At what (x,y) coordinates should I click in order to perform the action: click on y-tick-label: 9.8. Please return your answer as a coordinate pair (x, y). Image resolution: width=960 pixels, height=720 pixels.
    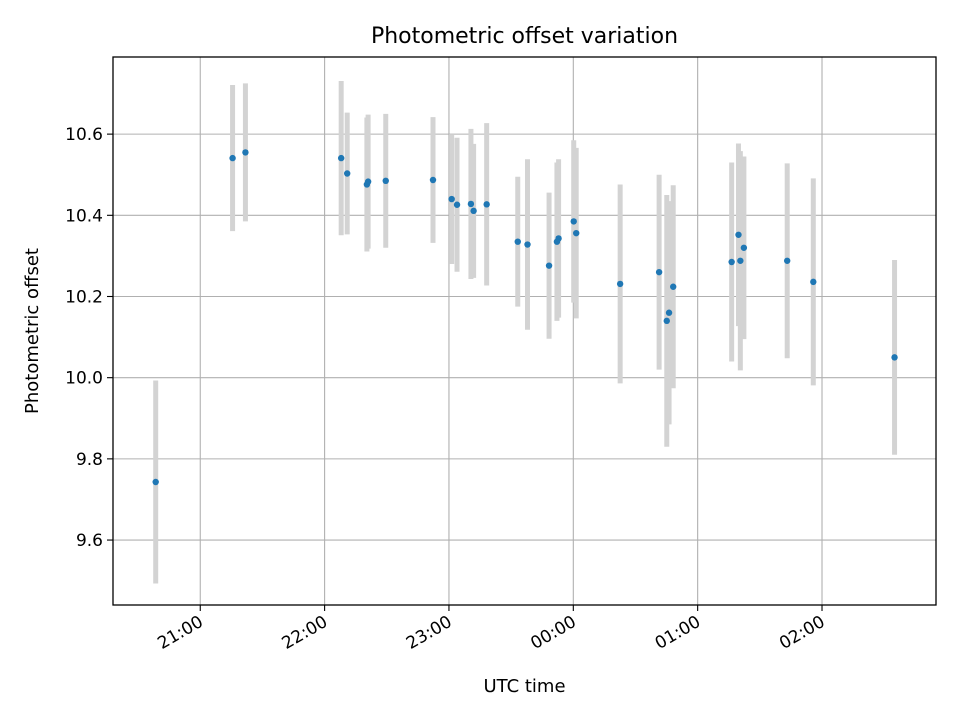
    Looking at the image, I should click on (89, 460).